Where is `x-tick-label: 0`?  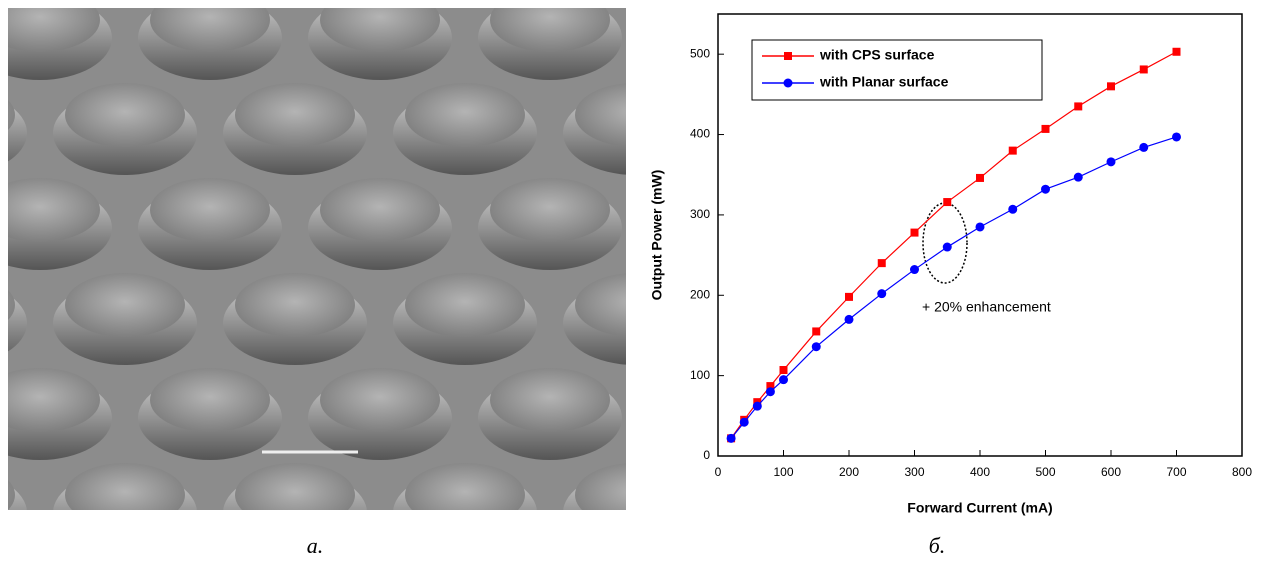
x-tick-label: 0 is located at coordinates (718, 472).